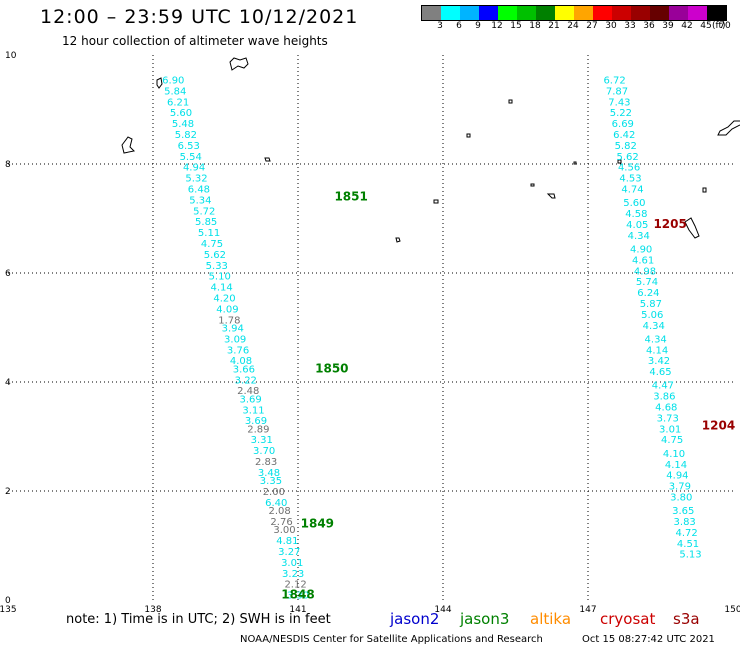  What do you see at coordinates (683, 511) in the screenshot?
I see `wave-height-value: 3.65` at bounding box center [683, 511].